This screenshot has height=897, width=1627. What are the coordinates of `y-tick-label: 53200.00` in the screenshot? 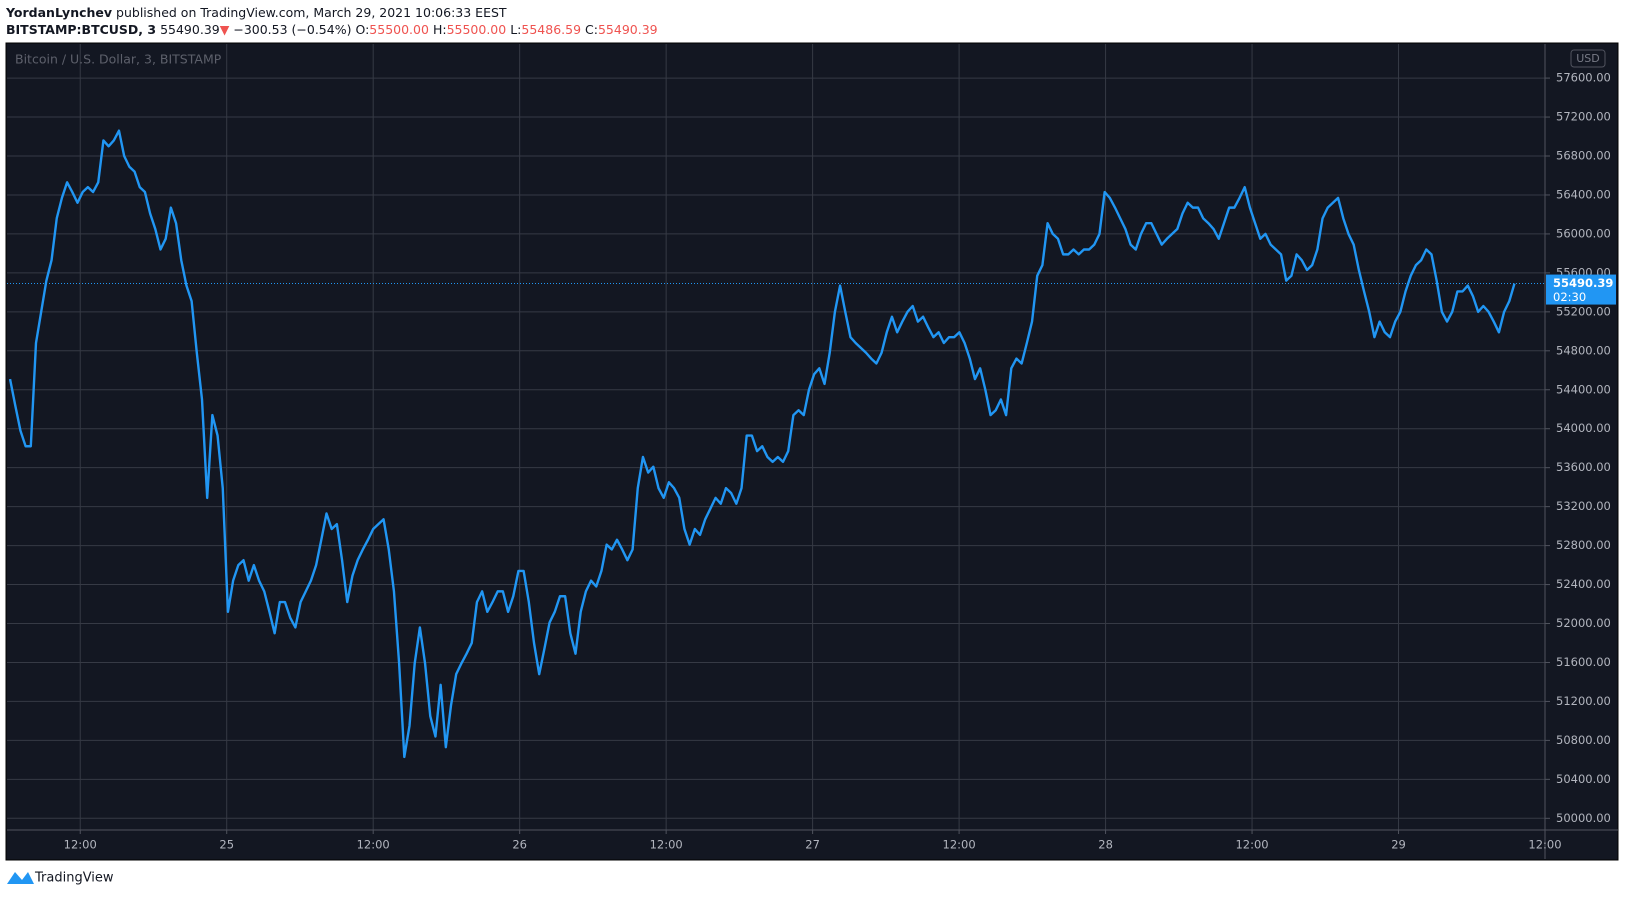 It's located at (1583, 506).